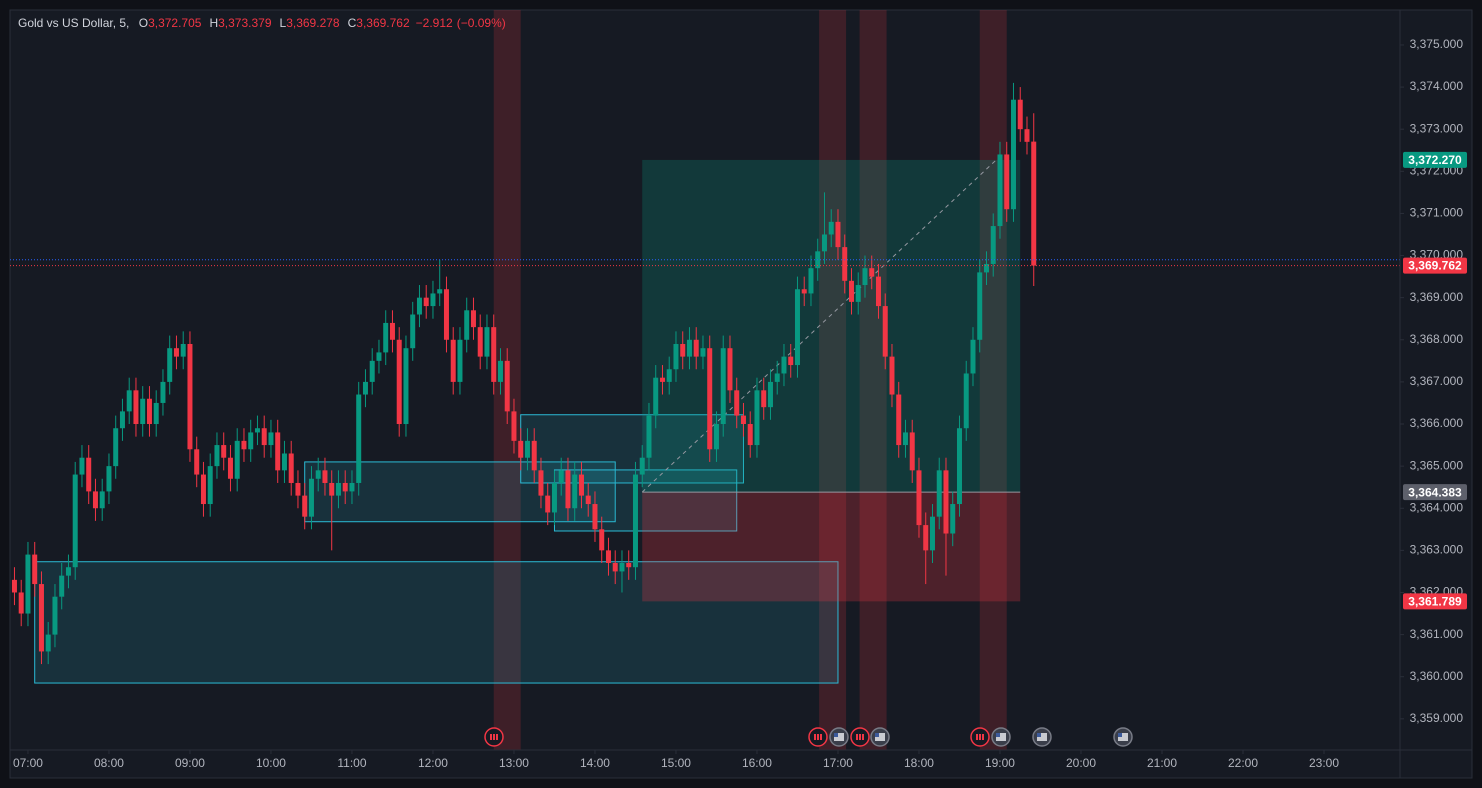 The width and height of the screenshot is (1482, 788). I want to click on y-tick-label: 3,368.000, so click(1437, 339).